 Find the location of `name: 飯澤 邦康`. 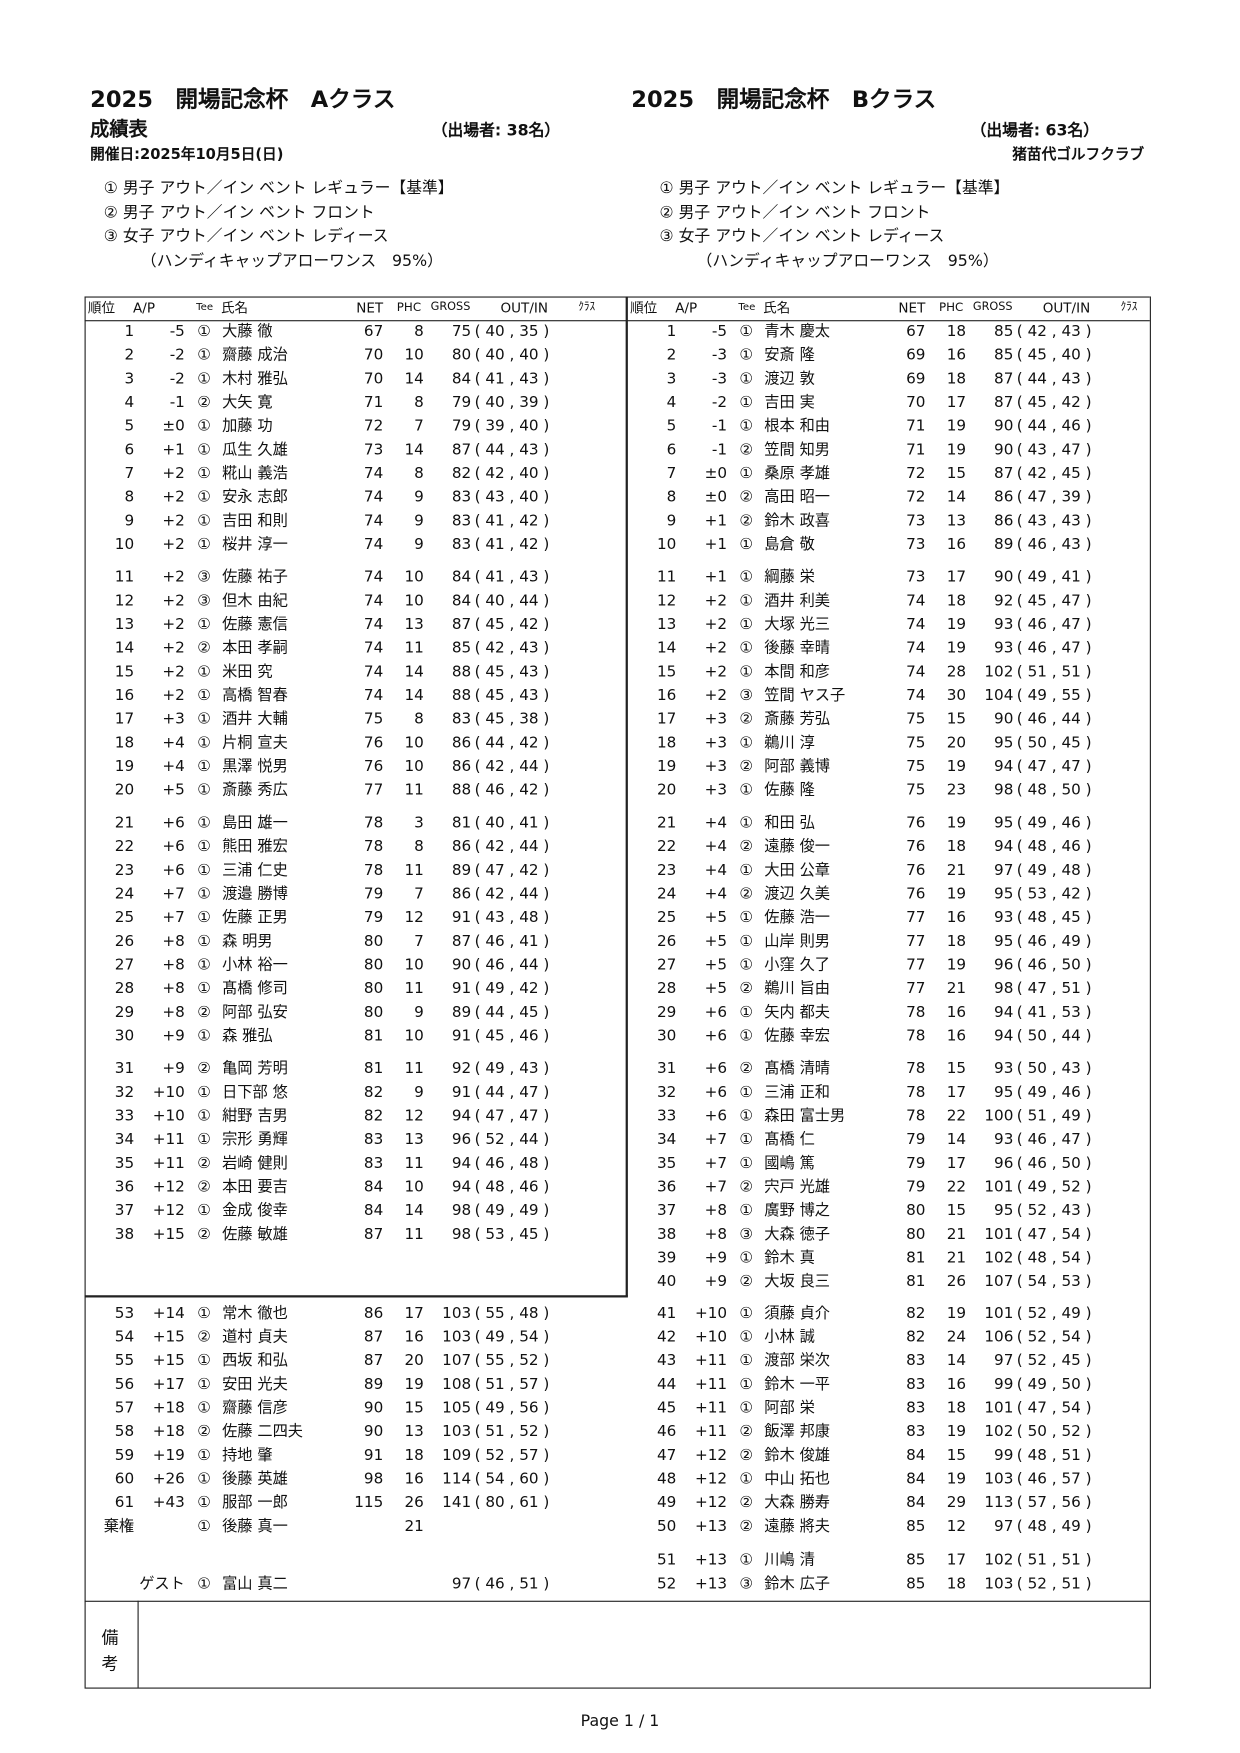

name: 飯澤 邦康 is located at coordinates (797, 1431).